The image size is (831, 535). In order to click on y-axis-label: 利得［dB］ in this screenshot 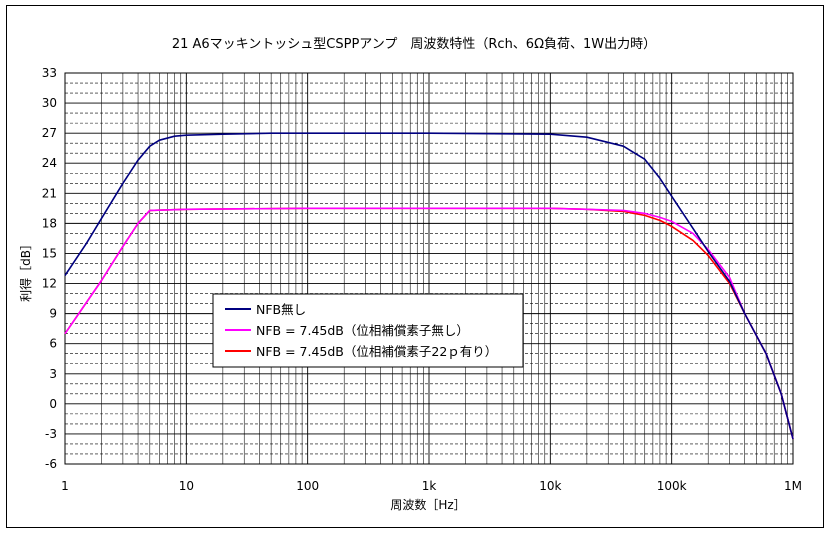, I will do `click(25, 270)`.